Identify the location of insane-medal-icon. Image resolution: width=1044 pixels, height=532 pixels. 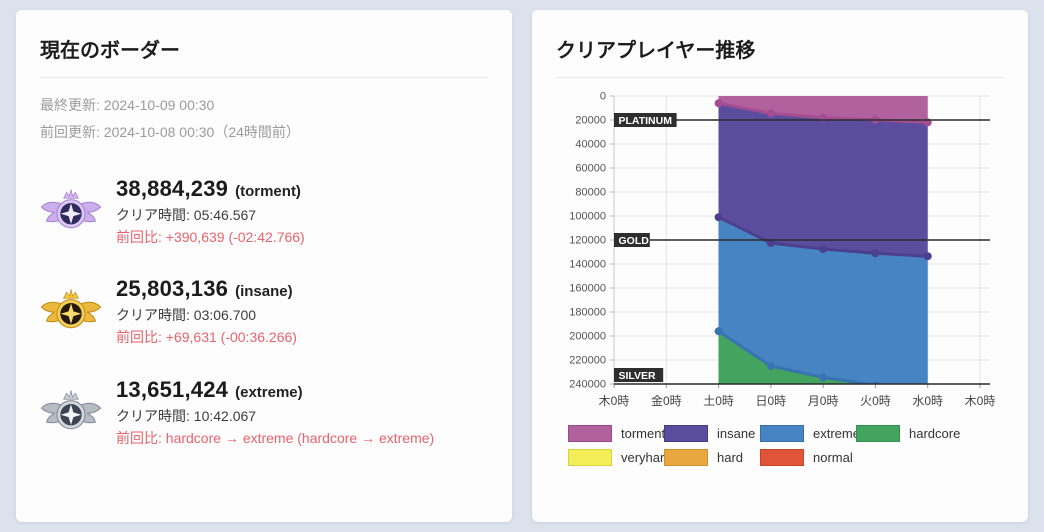
(71, 312).